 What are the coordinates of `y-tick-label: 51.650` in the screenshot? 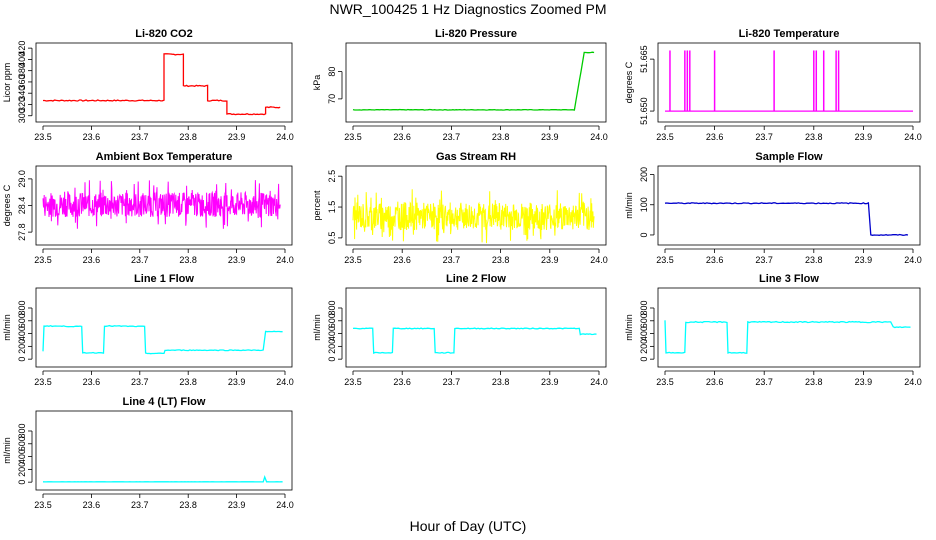 It's located at (644, 111).